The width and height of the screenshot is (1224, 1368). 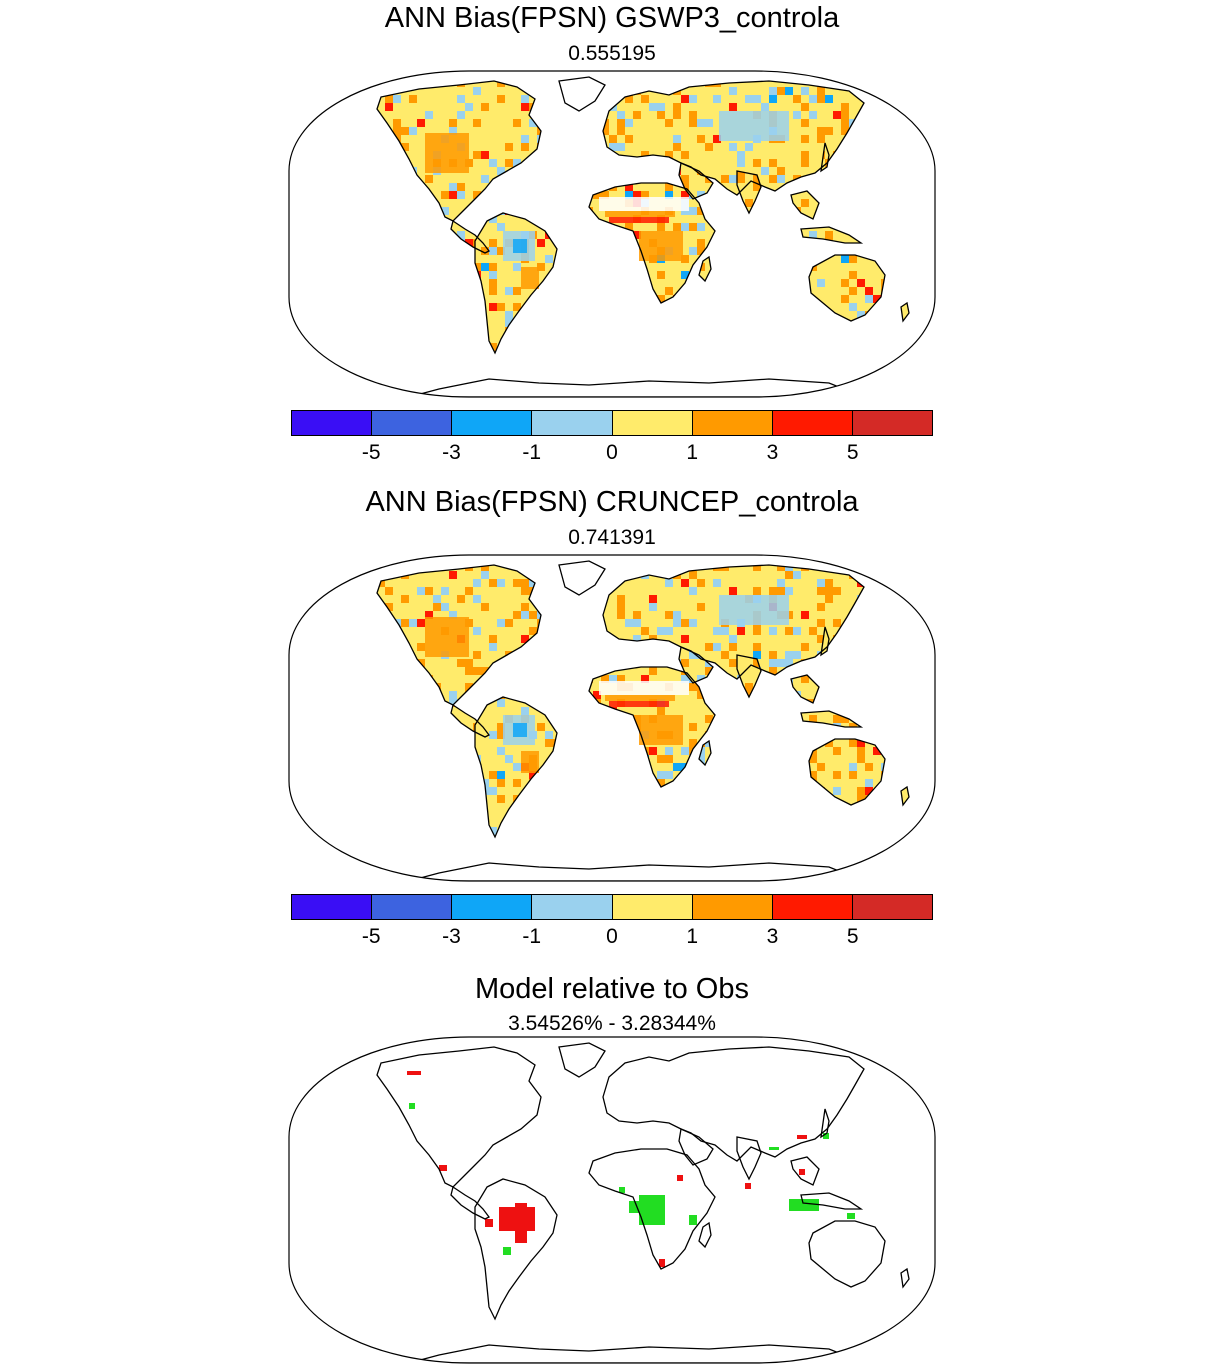 What do you see at coordinates (611, 989) in the screenshot?
I see `panel3-title: Model relative to Obs` at bounding box center [611, 989].